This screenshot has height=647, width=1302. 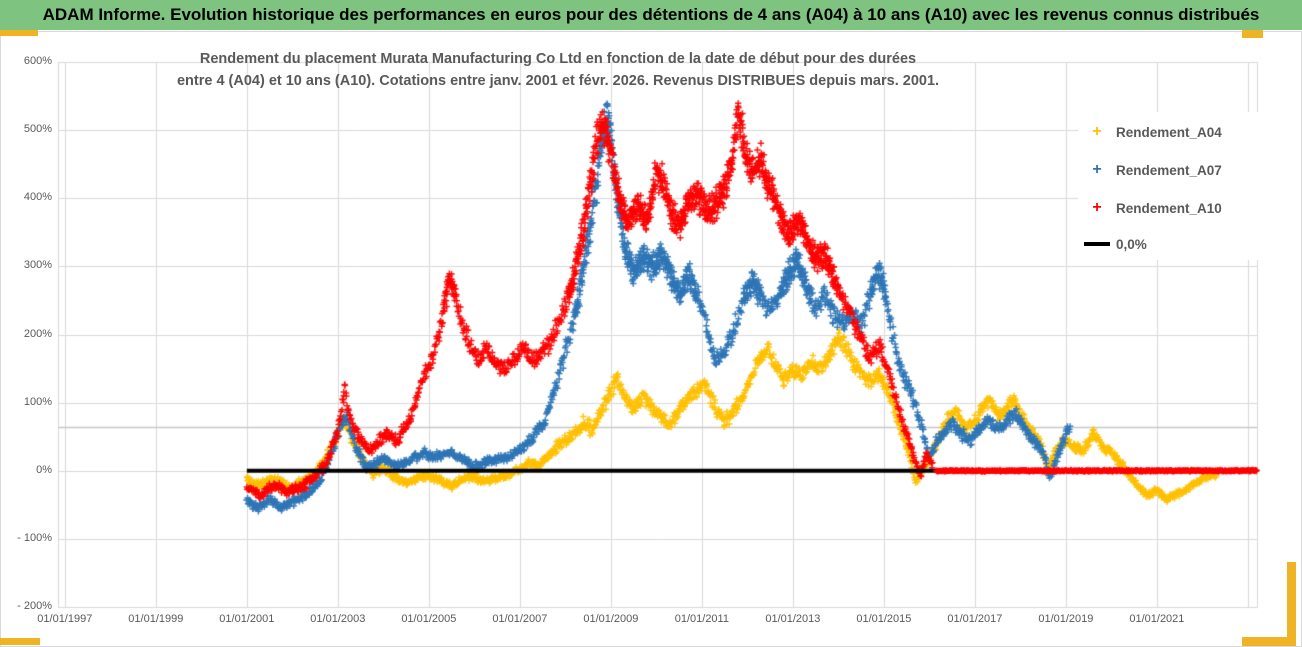 I want to click on x-axis-label: 01/01/2009, so click(x=611, y=619).